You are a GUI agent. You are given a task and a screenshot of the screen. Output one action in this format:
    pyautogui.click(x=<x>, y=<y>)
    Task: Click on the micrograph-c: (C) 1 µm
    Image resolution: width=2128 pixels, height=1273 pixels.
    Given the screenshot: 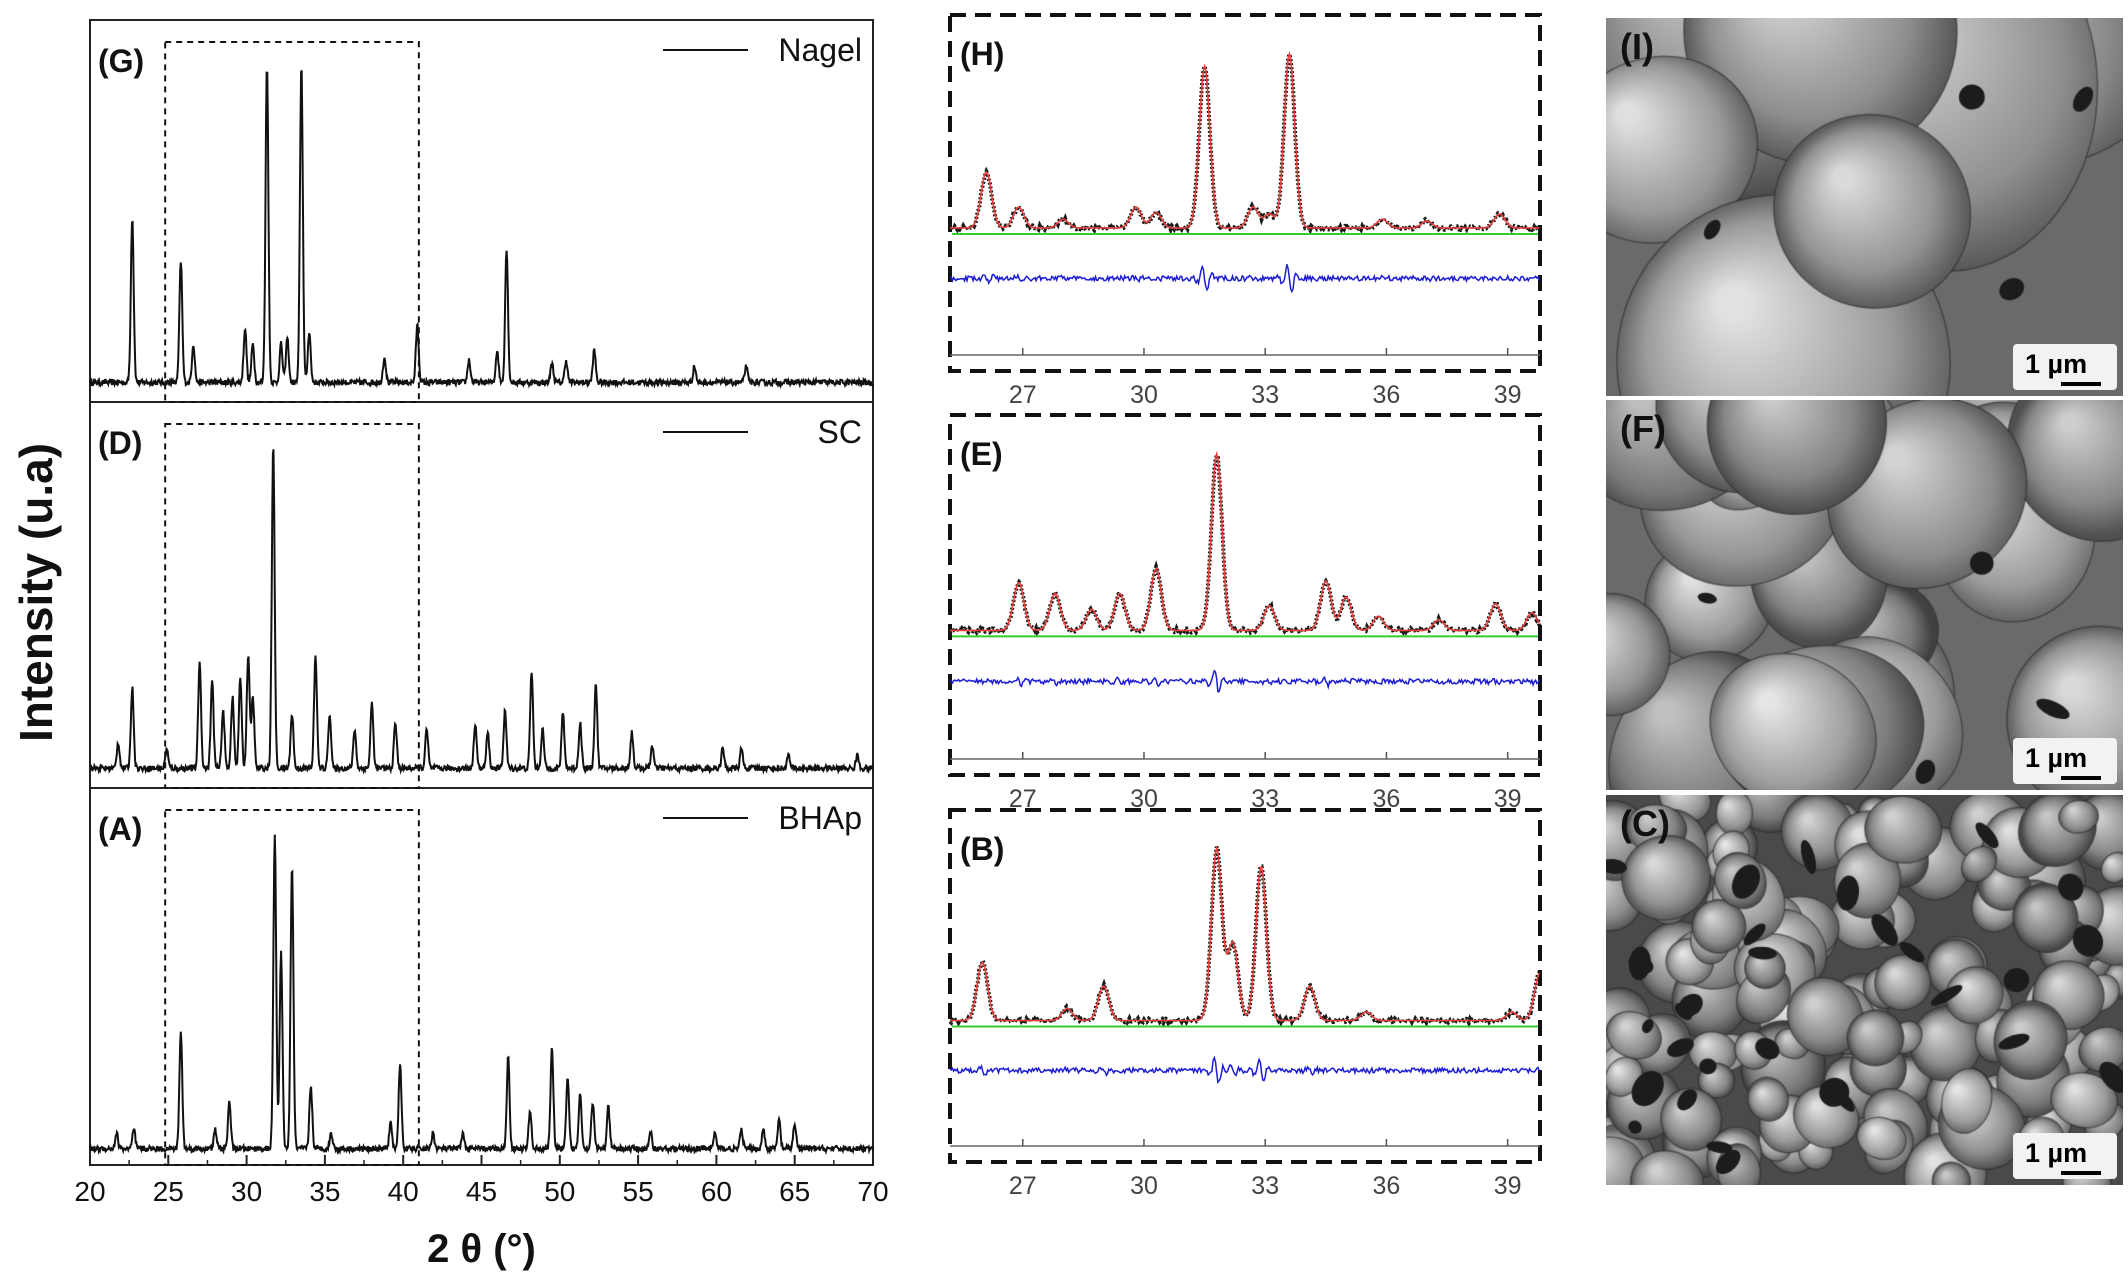 What is the action you would take?
    pyautogui.click(x=1864, y=990)
    